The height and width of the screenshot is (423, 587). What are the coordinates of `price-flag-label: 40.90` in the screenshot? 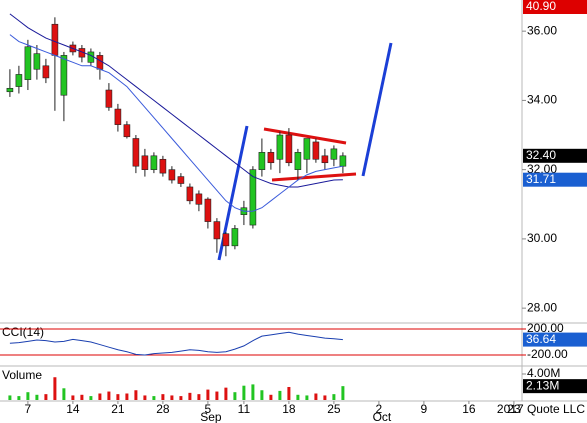 It's located at (541, 6).